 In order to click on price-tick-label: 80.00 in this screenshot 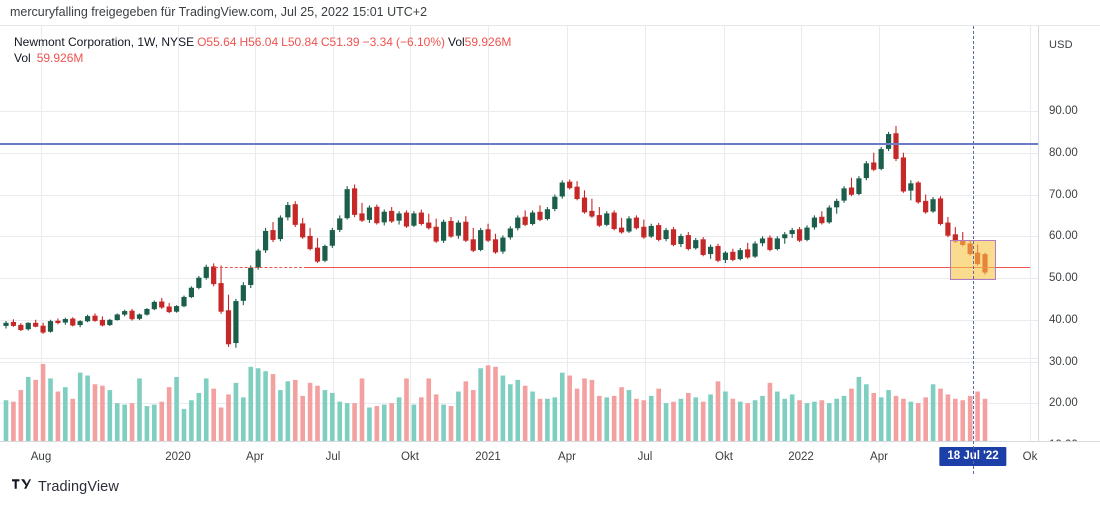, I will do `click(1063, 152)`.